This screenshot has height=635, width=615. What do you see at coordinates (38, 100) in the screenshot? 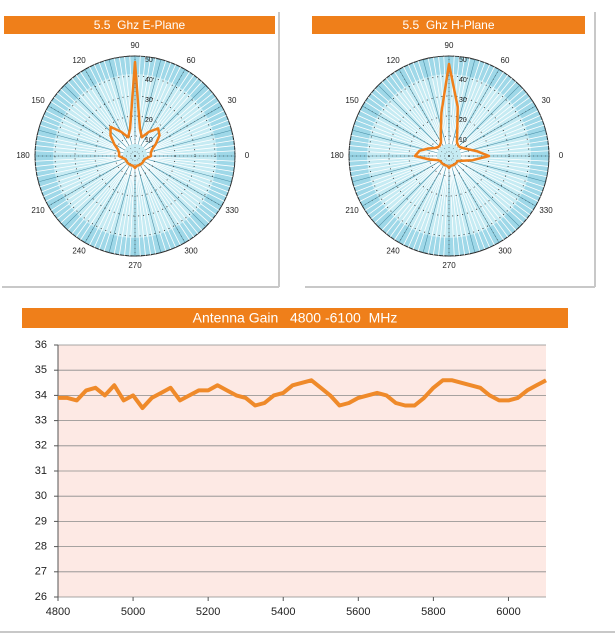
I see `theta-tick-label: 150` at bounding box center [38, 100].